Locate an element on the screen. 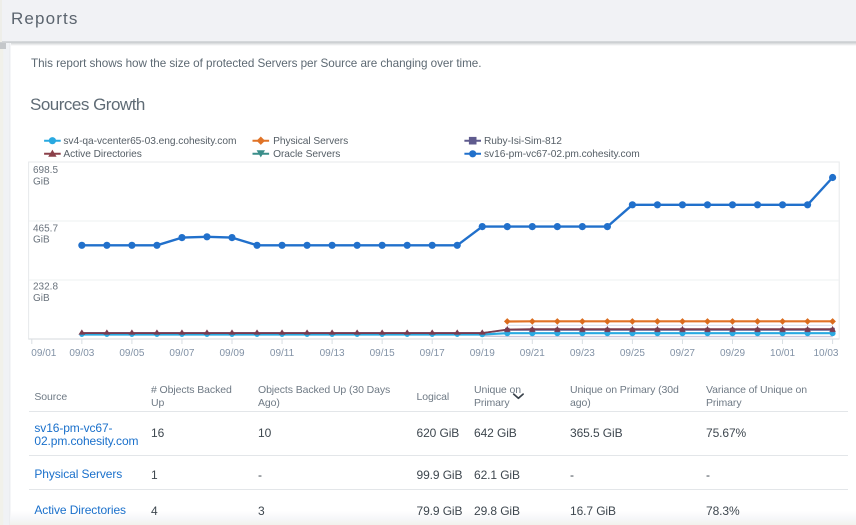 The width and height of the screenshot is (856, 525). svg-text: 10/03 is located at coordinates (825, 353).